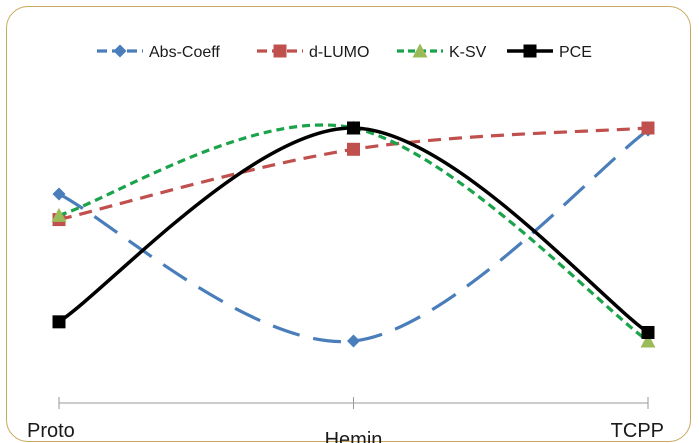 The image size is (699, 443). I want to click on x-tick-label: Hemin, so click(354, 436).